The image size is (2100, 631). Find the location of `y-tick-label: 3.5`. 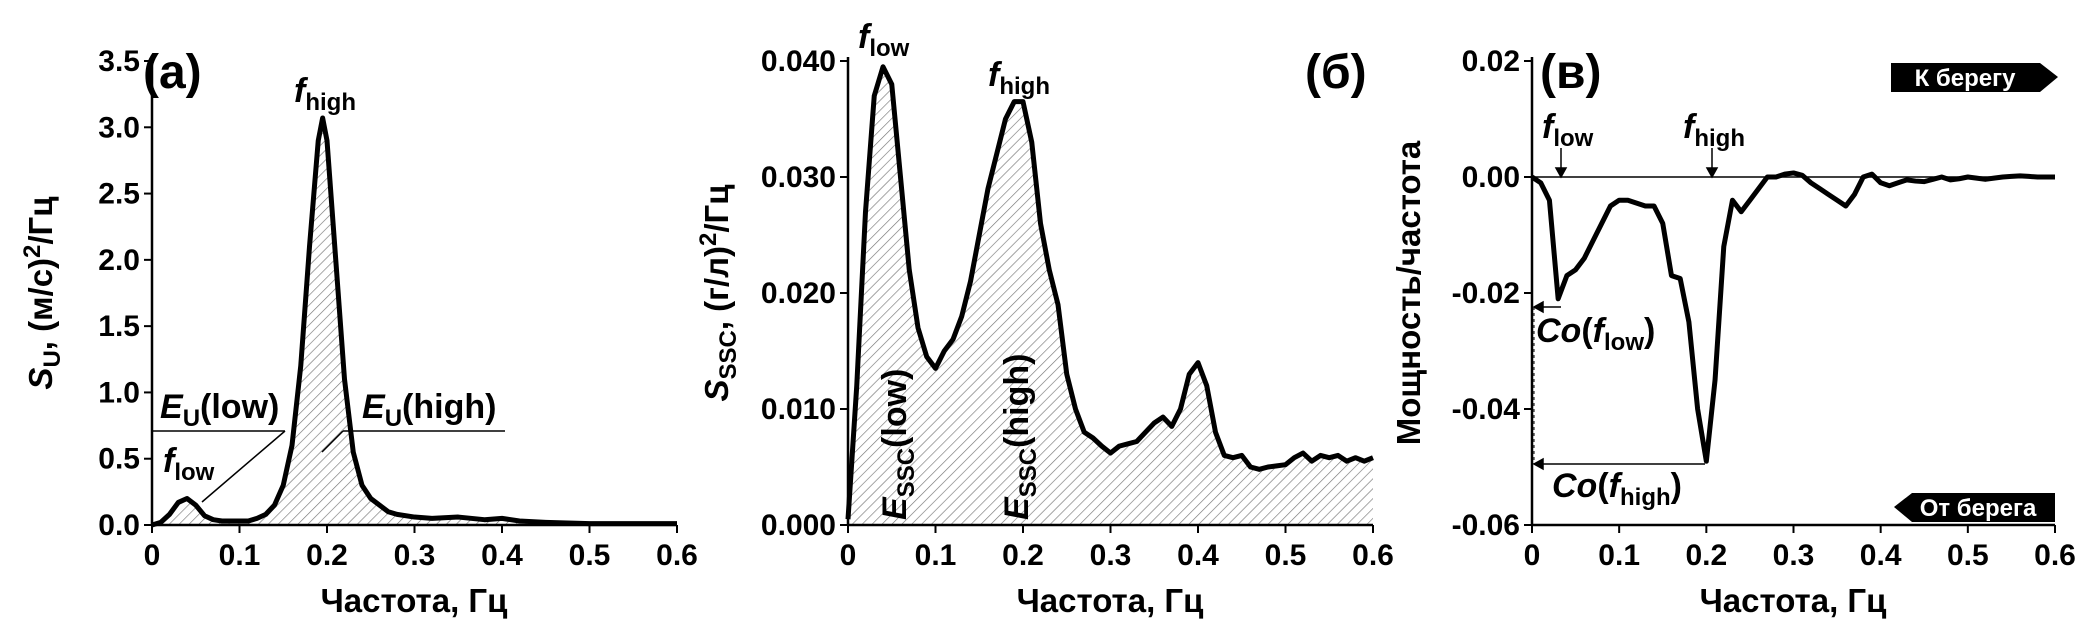

y-tick-label: 3.5 is located at coordinates (119, 61).